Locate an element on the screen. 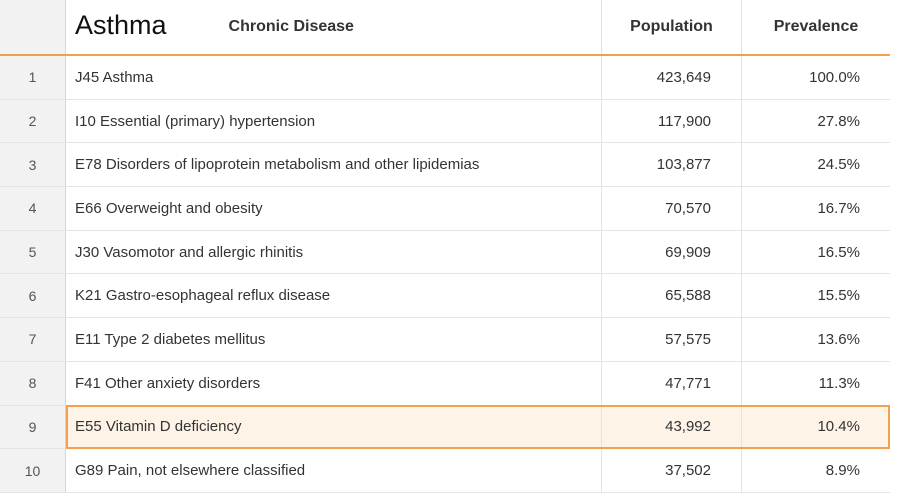 The width and height of the screenshot is (900, 503). disease-name-cell: J30 Vasomotor and allergic rhinitis is located at coordinates (334, 252).